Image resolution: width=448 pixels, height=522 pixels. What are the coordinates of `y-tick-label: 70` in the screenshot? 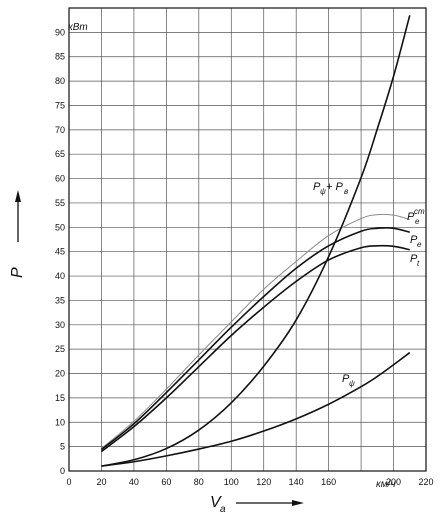 It's located at (60, 130).